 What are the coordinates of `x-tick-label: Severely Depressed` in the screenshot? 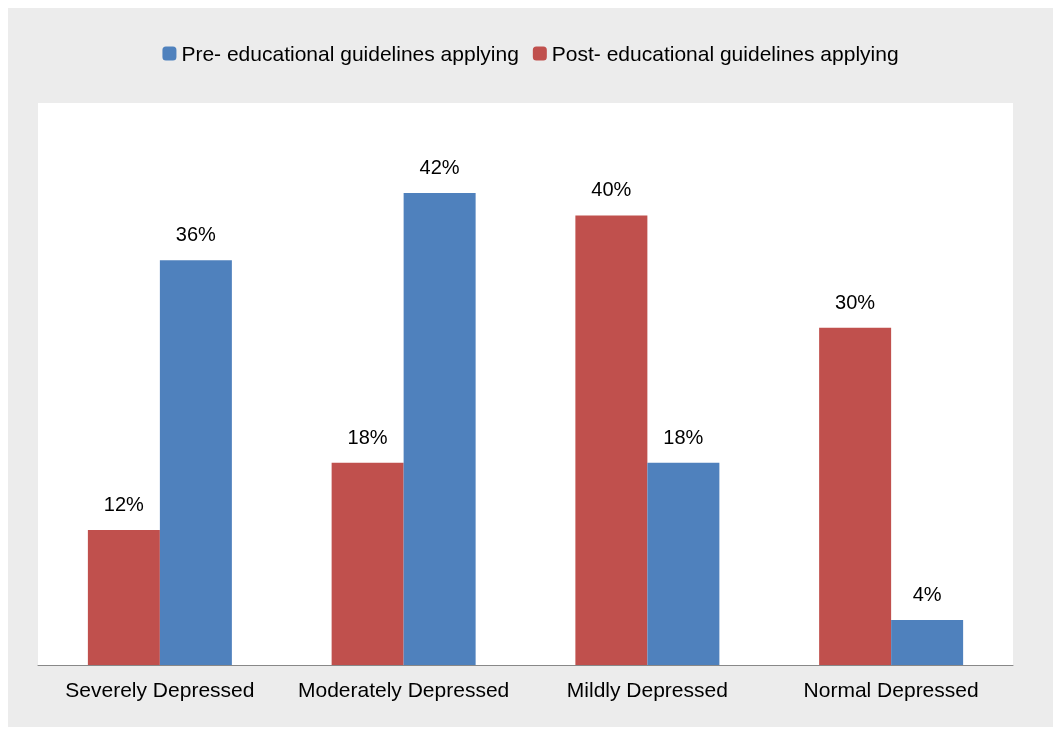 It's located at (160, 689).